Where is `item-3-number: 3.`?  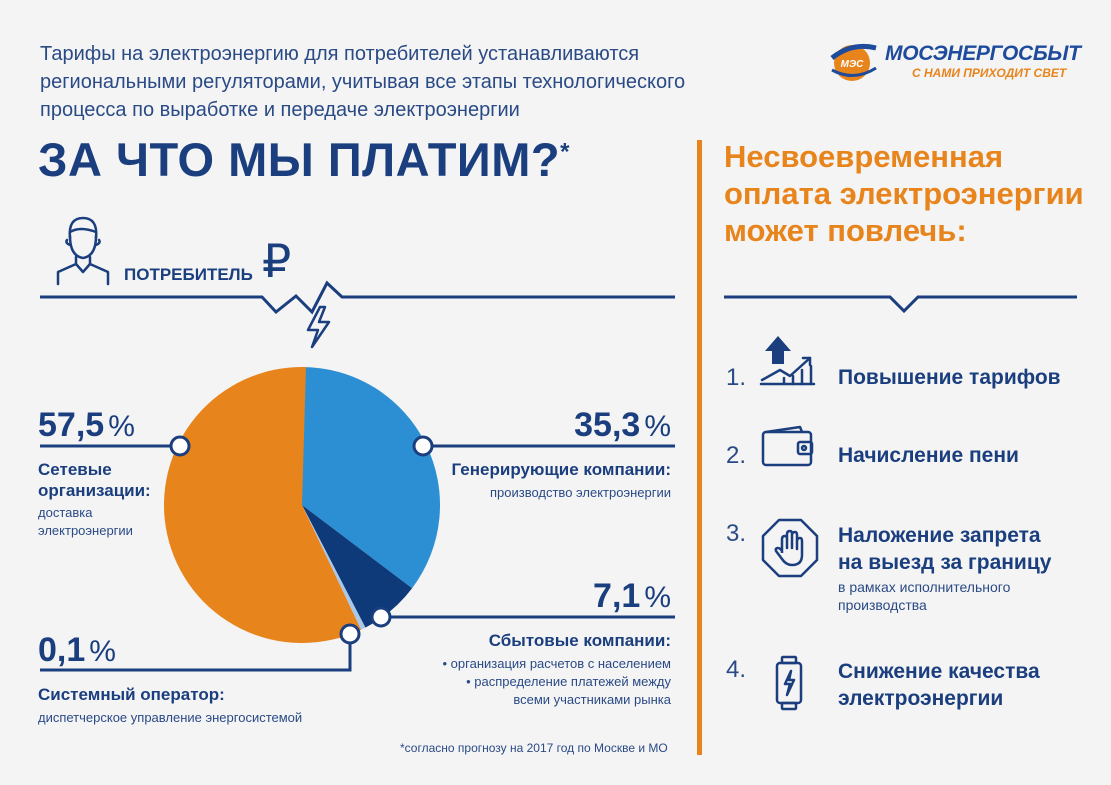 item-3-number: 3. is located at coordinates (736, 533).